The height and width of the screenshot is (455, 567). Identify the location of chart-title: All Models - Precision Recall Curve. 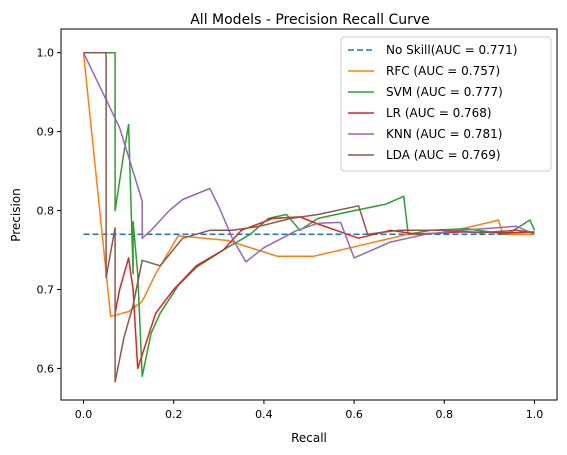
(310, 20).